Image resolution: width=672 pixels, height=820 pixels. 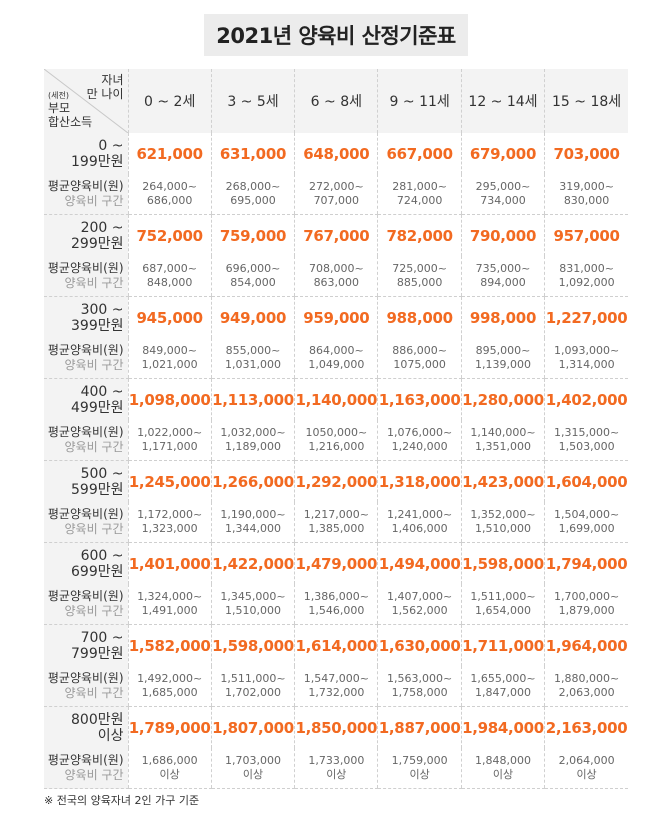 I want to click on range-max: 724,000, so click(x=419, y=200).